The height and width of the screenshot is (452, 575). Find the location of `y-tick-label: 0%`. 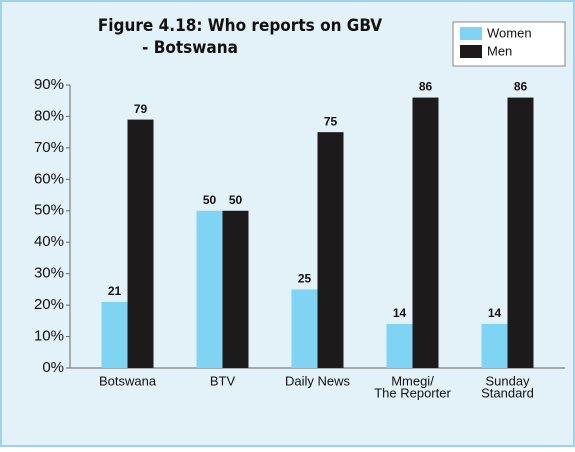

y-tick-label: 0% is located at coordinates (53, 367).